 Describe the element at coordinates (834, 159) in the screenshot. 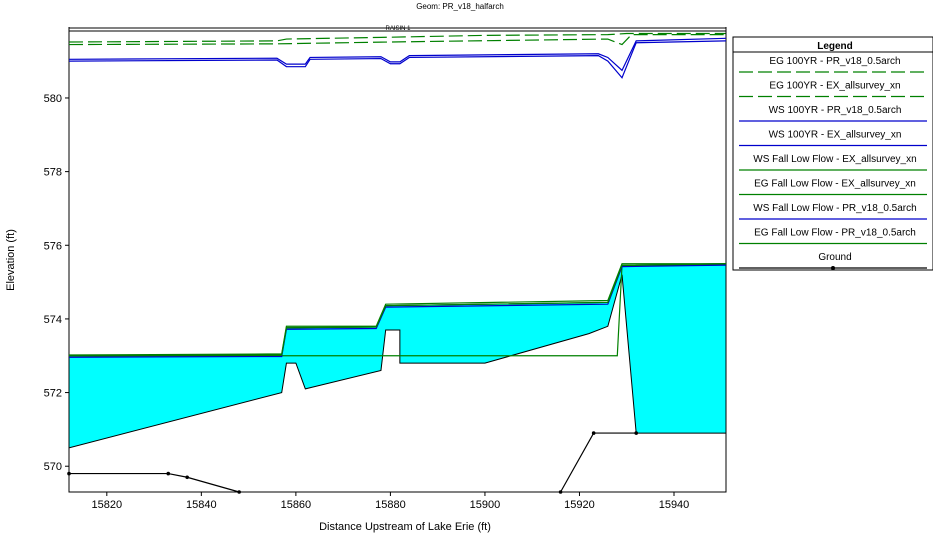

I see `legend-entry-label-4: WS Fall Low Flow - EX_allsurvey_xn` at that location.